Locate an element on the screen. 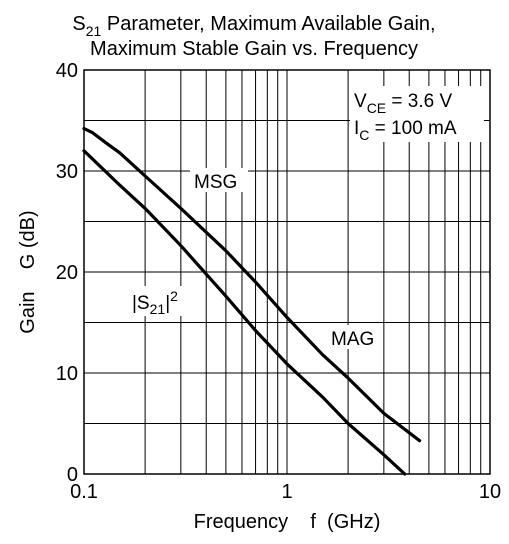  y-tick-label: 20 is located at coordinates (67, 273).